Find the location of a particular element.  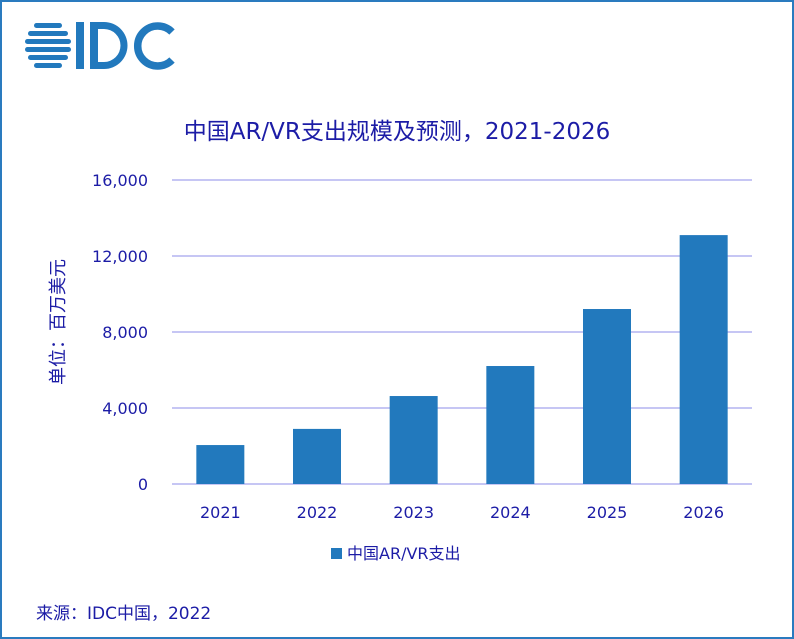

x-tick-label: 2022 is located at coordinates (317, 512).